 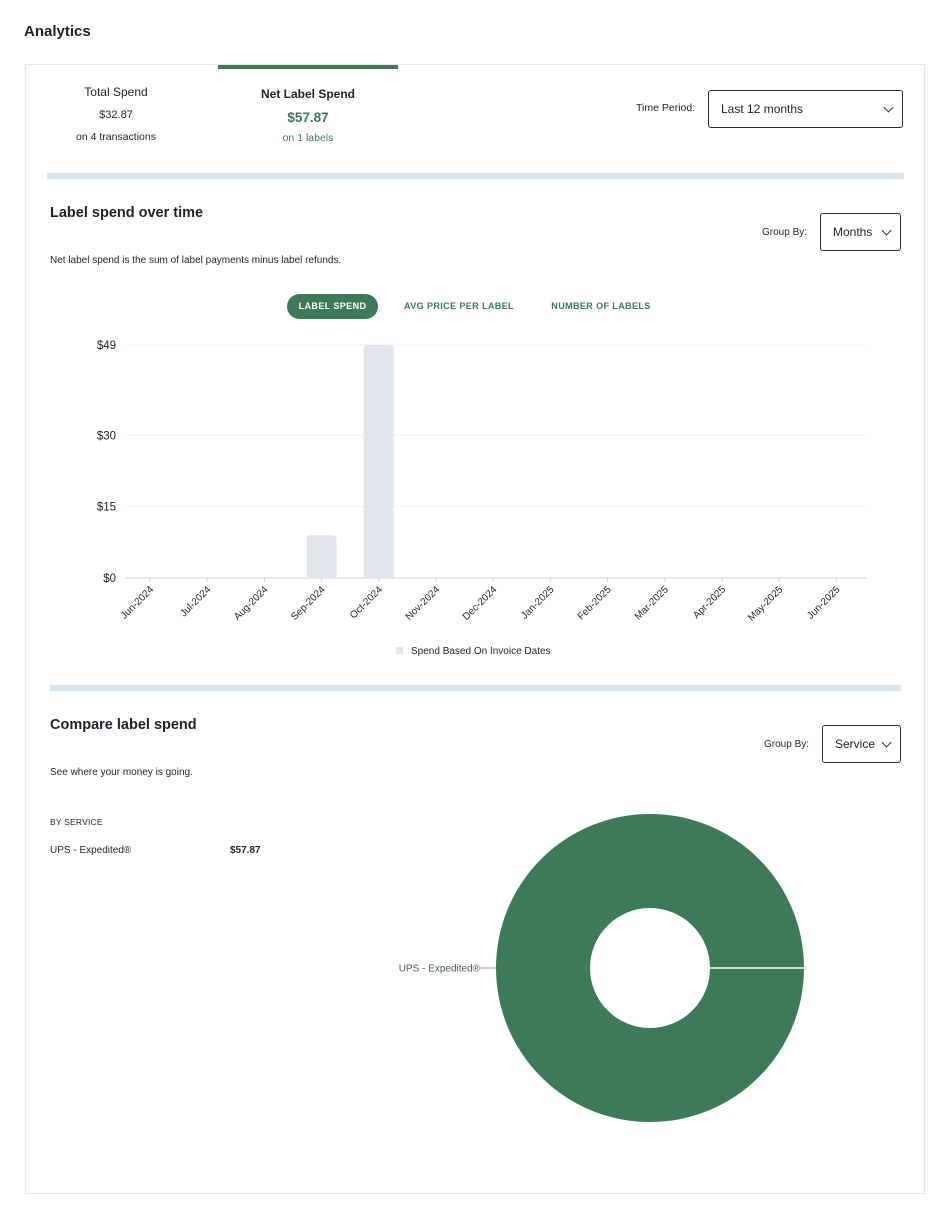 I want to click on x-tick-label: Oct-2024, so click(x=366, y=602).